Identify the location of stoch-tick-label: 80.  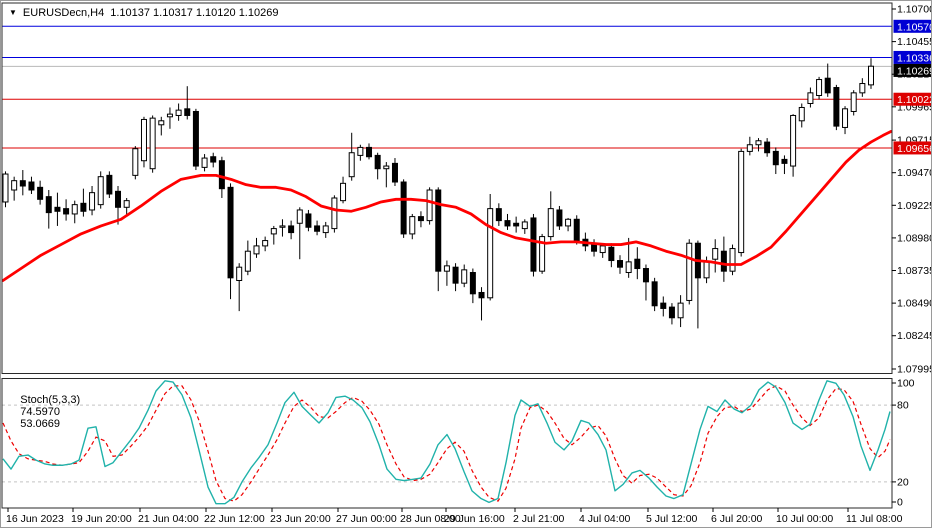
(903, 406).